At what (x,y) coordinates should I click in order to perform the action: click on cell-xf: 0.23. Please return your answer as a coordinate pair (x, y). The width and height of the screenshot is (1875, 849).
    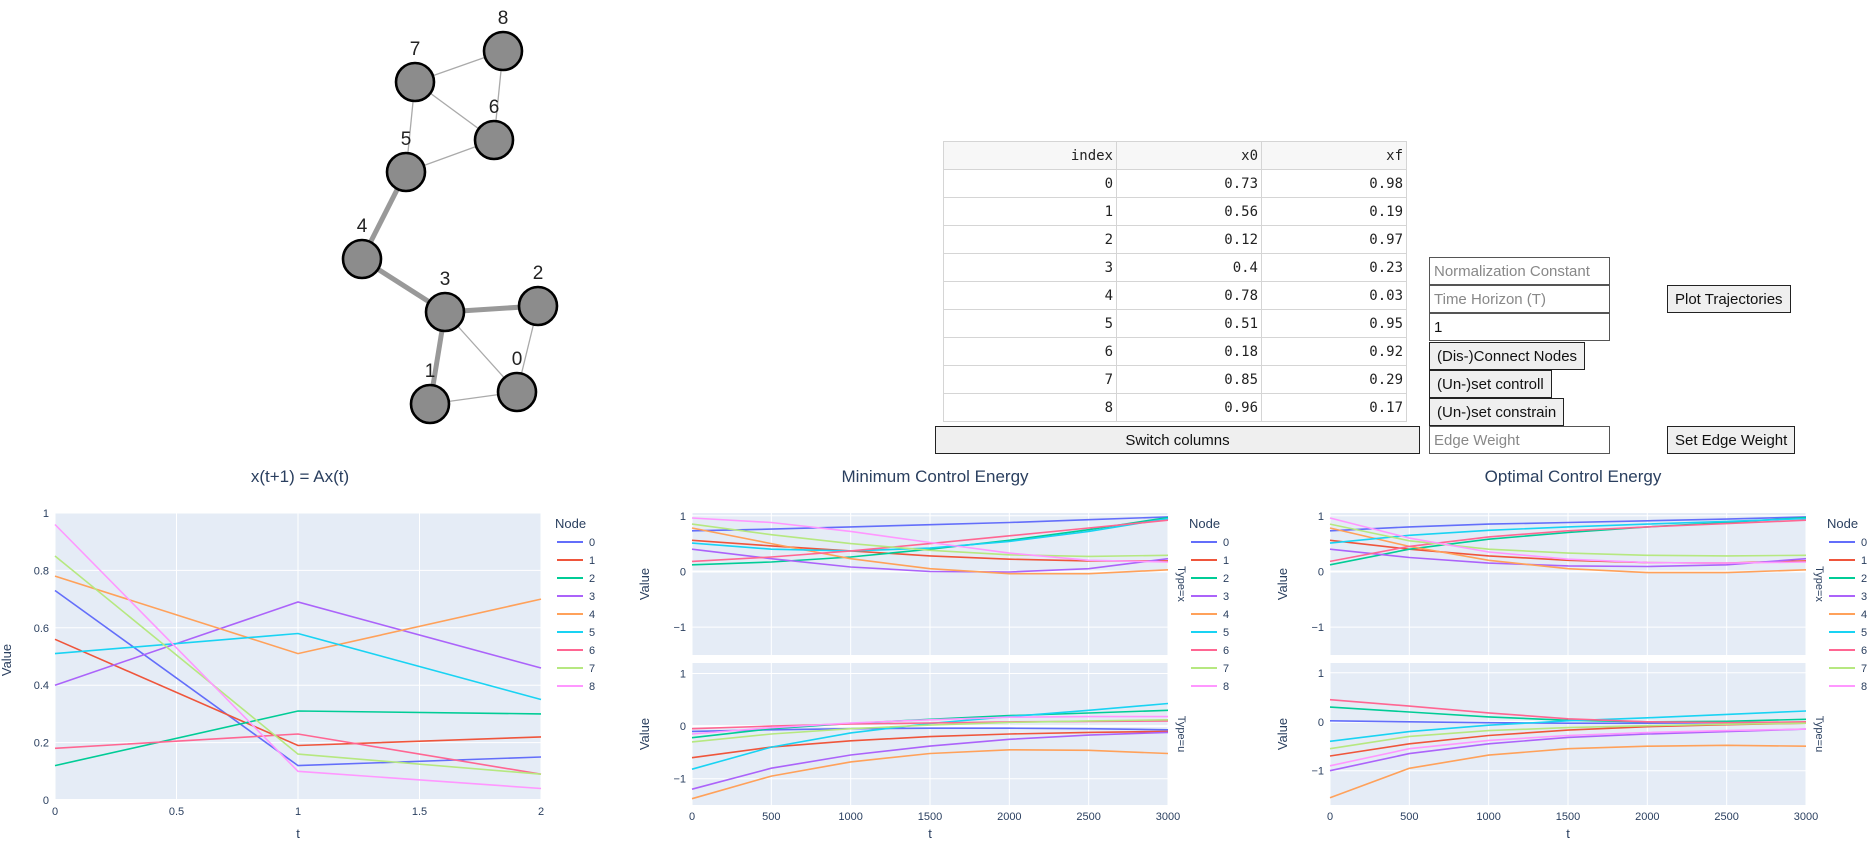
    Looking at the image, I should click on (1334, 267).